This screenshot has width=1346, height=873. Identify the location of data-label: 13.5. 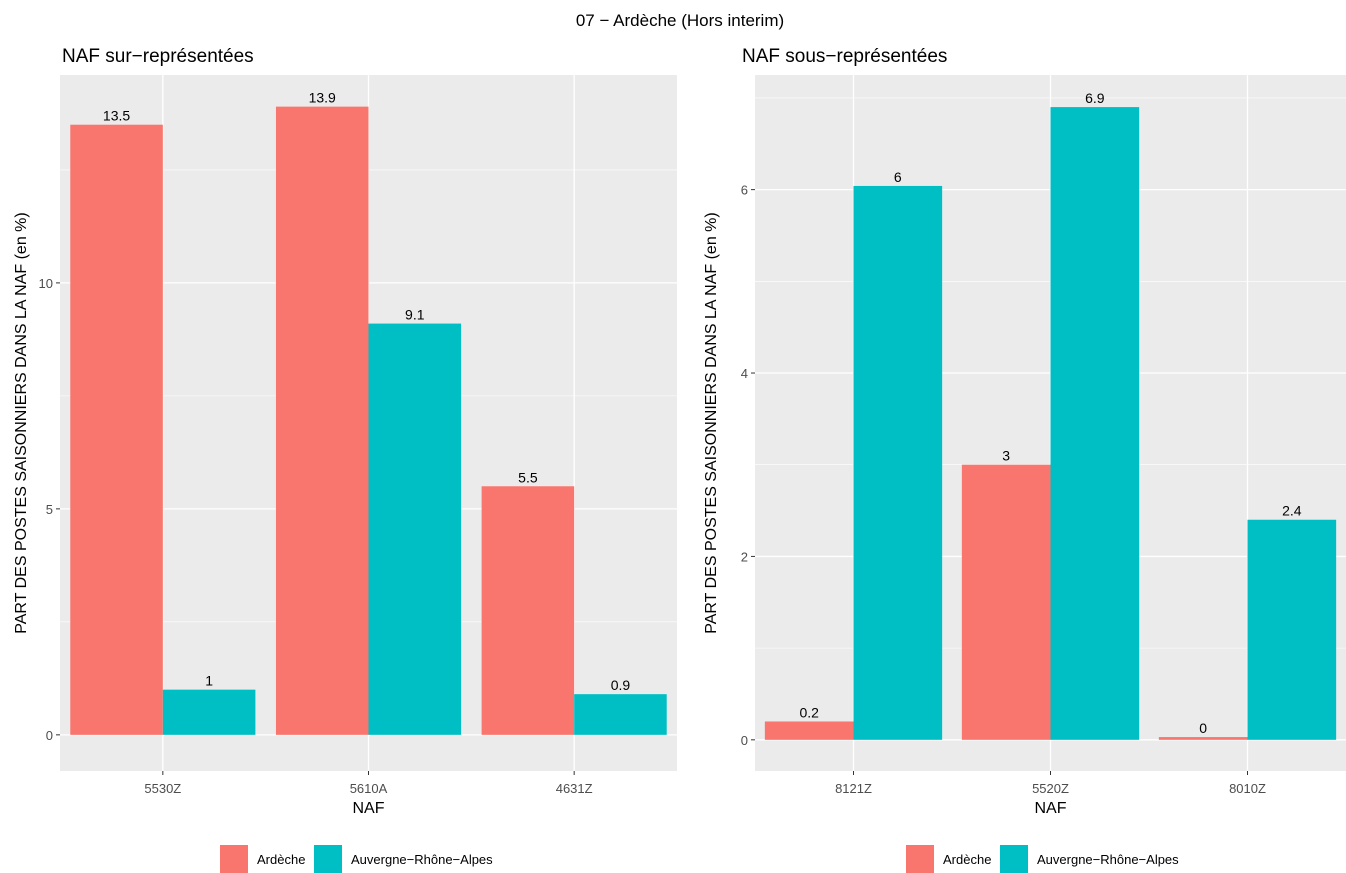
(116, 116).